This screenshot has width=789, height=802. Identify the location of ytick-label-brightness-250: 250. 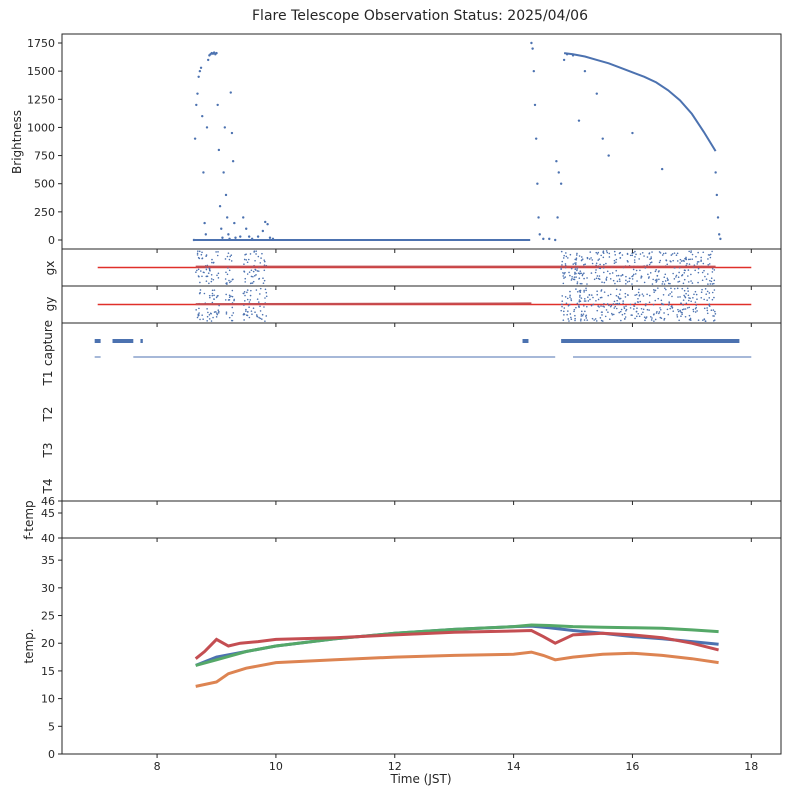
(44, 212).